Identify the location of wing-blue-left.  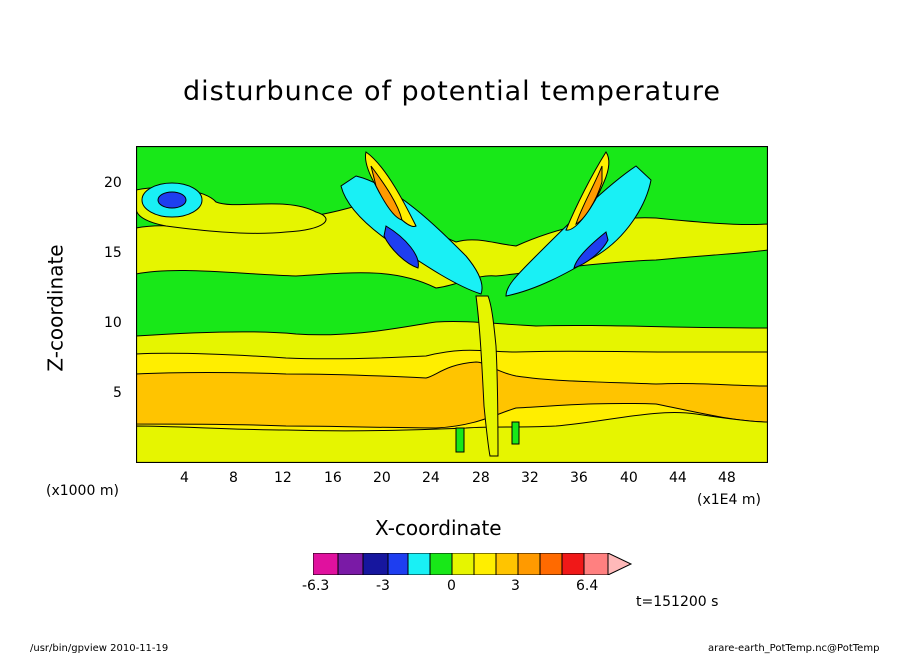
(401, 247).